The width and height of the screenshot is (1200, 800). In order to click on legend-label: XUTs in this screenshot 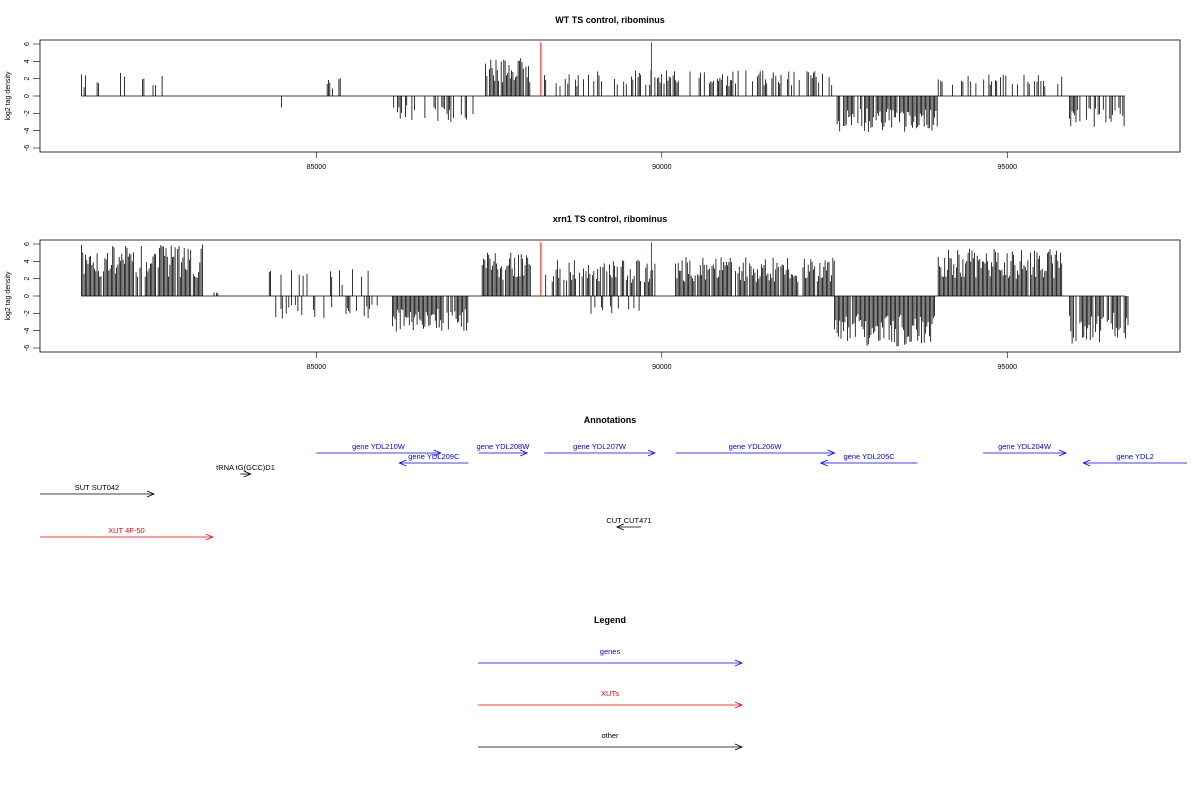, I will do `click(610, 693)`.